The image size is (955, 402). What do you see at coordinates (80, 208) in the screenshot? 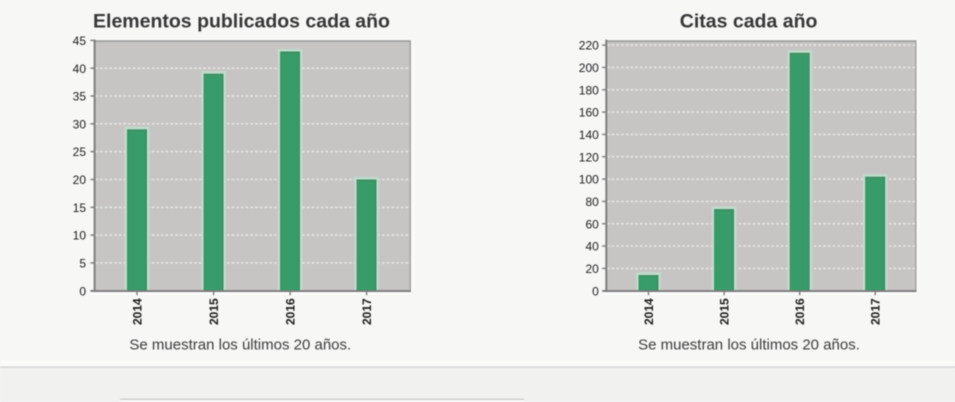
I see `svg-text: 15` at bounding box center [80, 208].